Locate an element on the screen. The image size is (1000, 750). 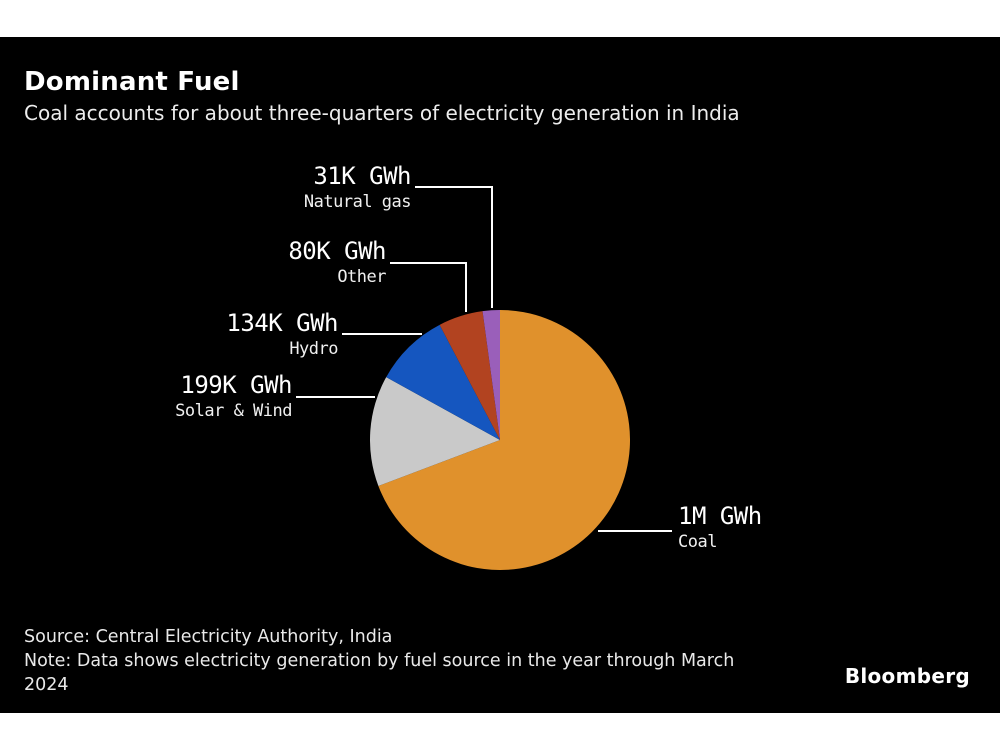
callout-value: 134K GWh is located at coordinates (282, 323).